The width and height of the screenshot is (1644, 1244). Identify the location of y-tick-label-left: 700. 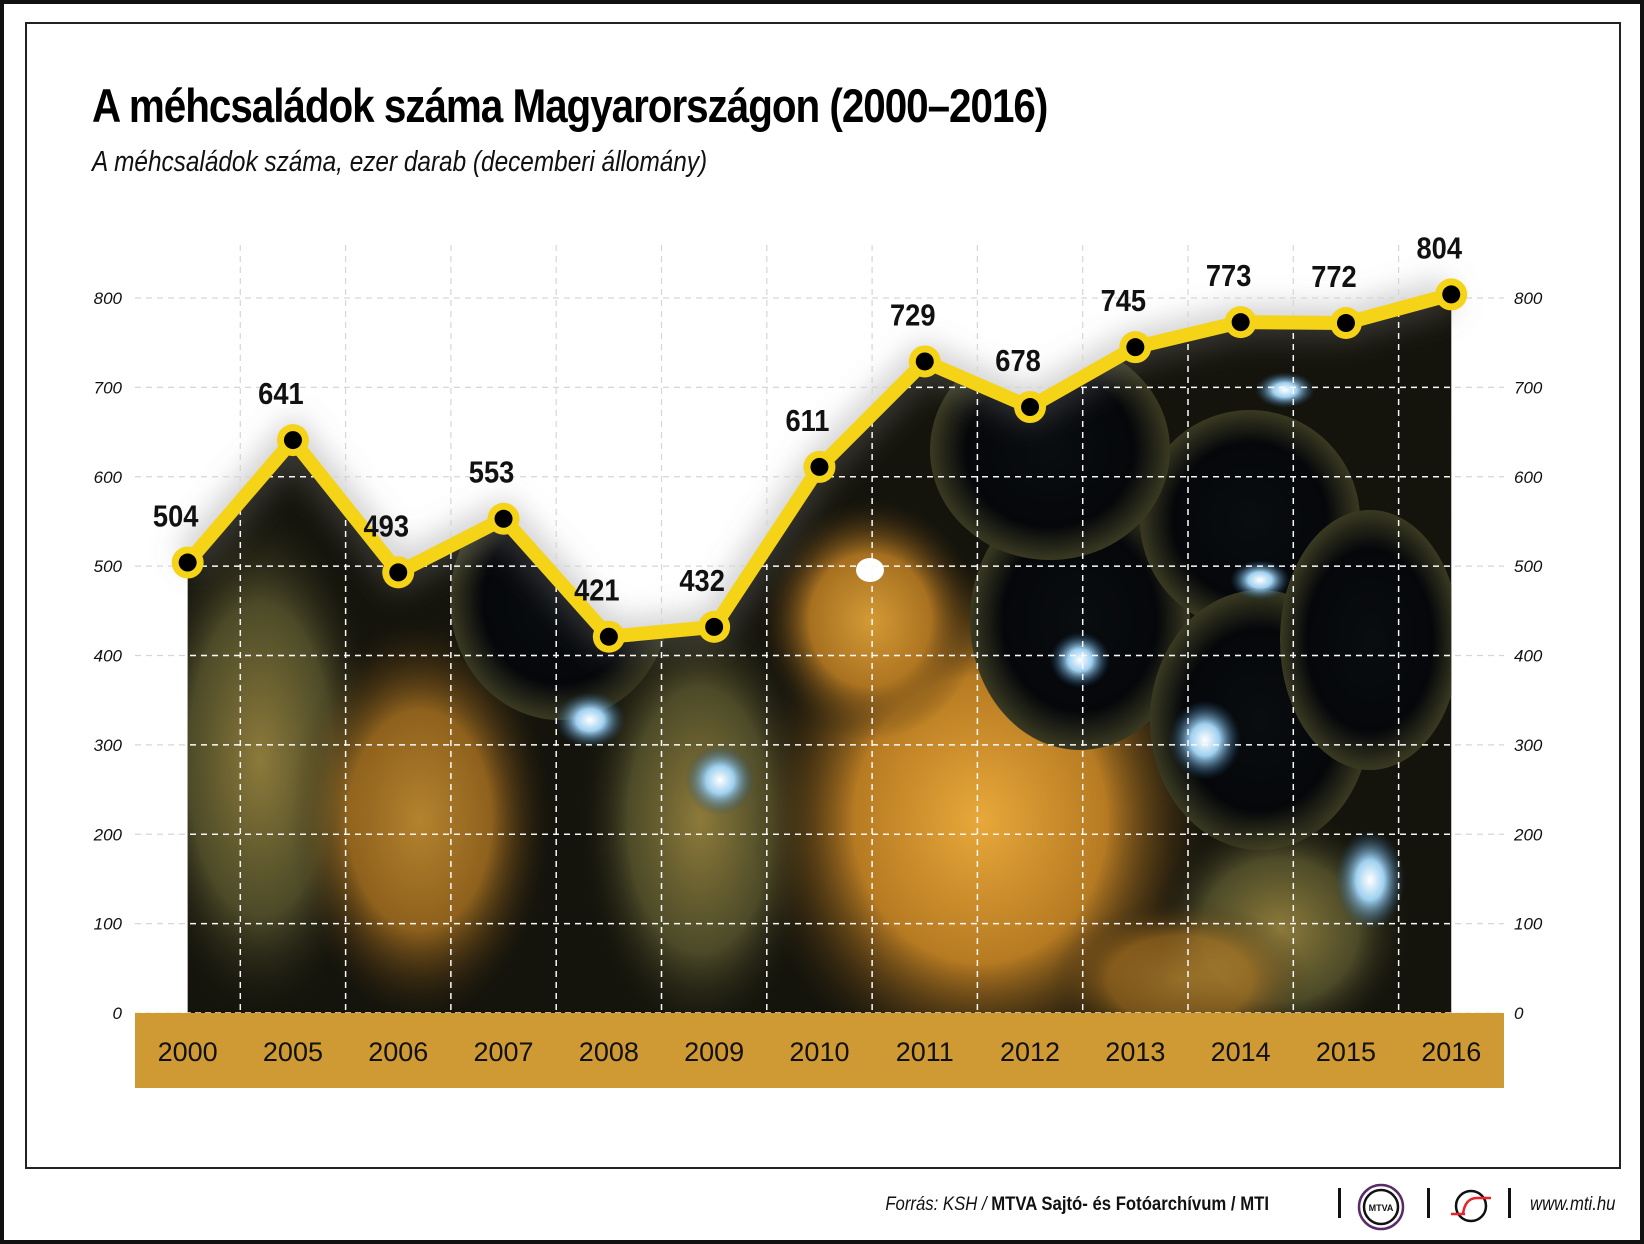
(108, 387).